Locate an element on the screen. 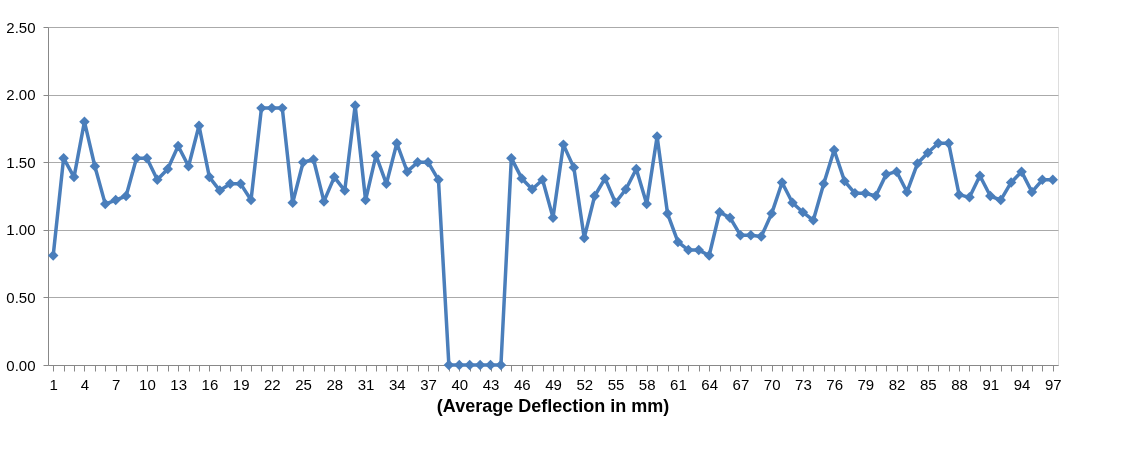 Image resolution: width=1128 pixels, height=461 pixels. x-tick-label: 67 is located at coordinates (741, 384).